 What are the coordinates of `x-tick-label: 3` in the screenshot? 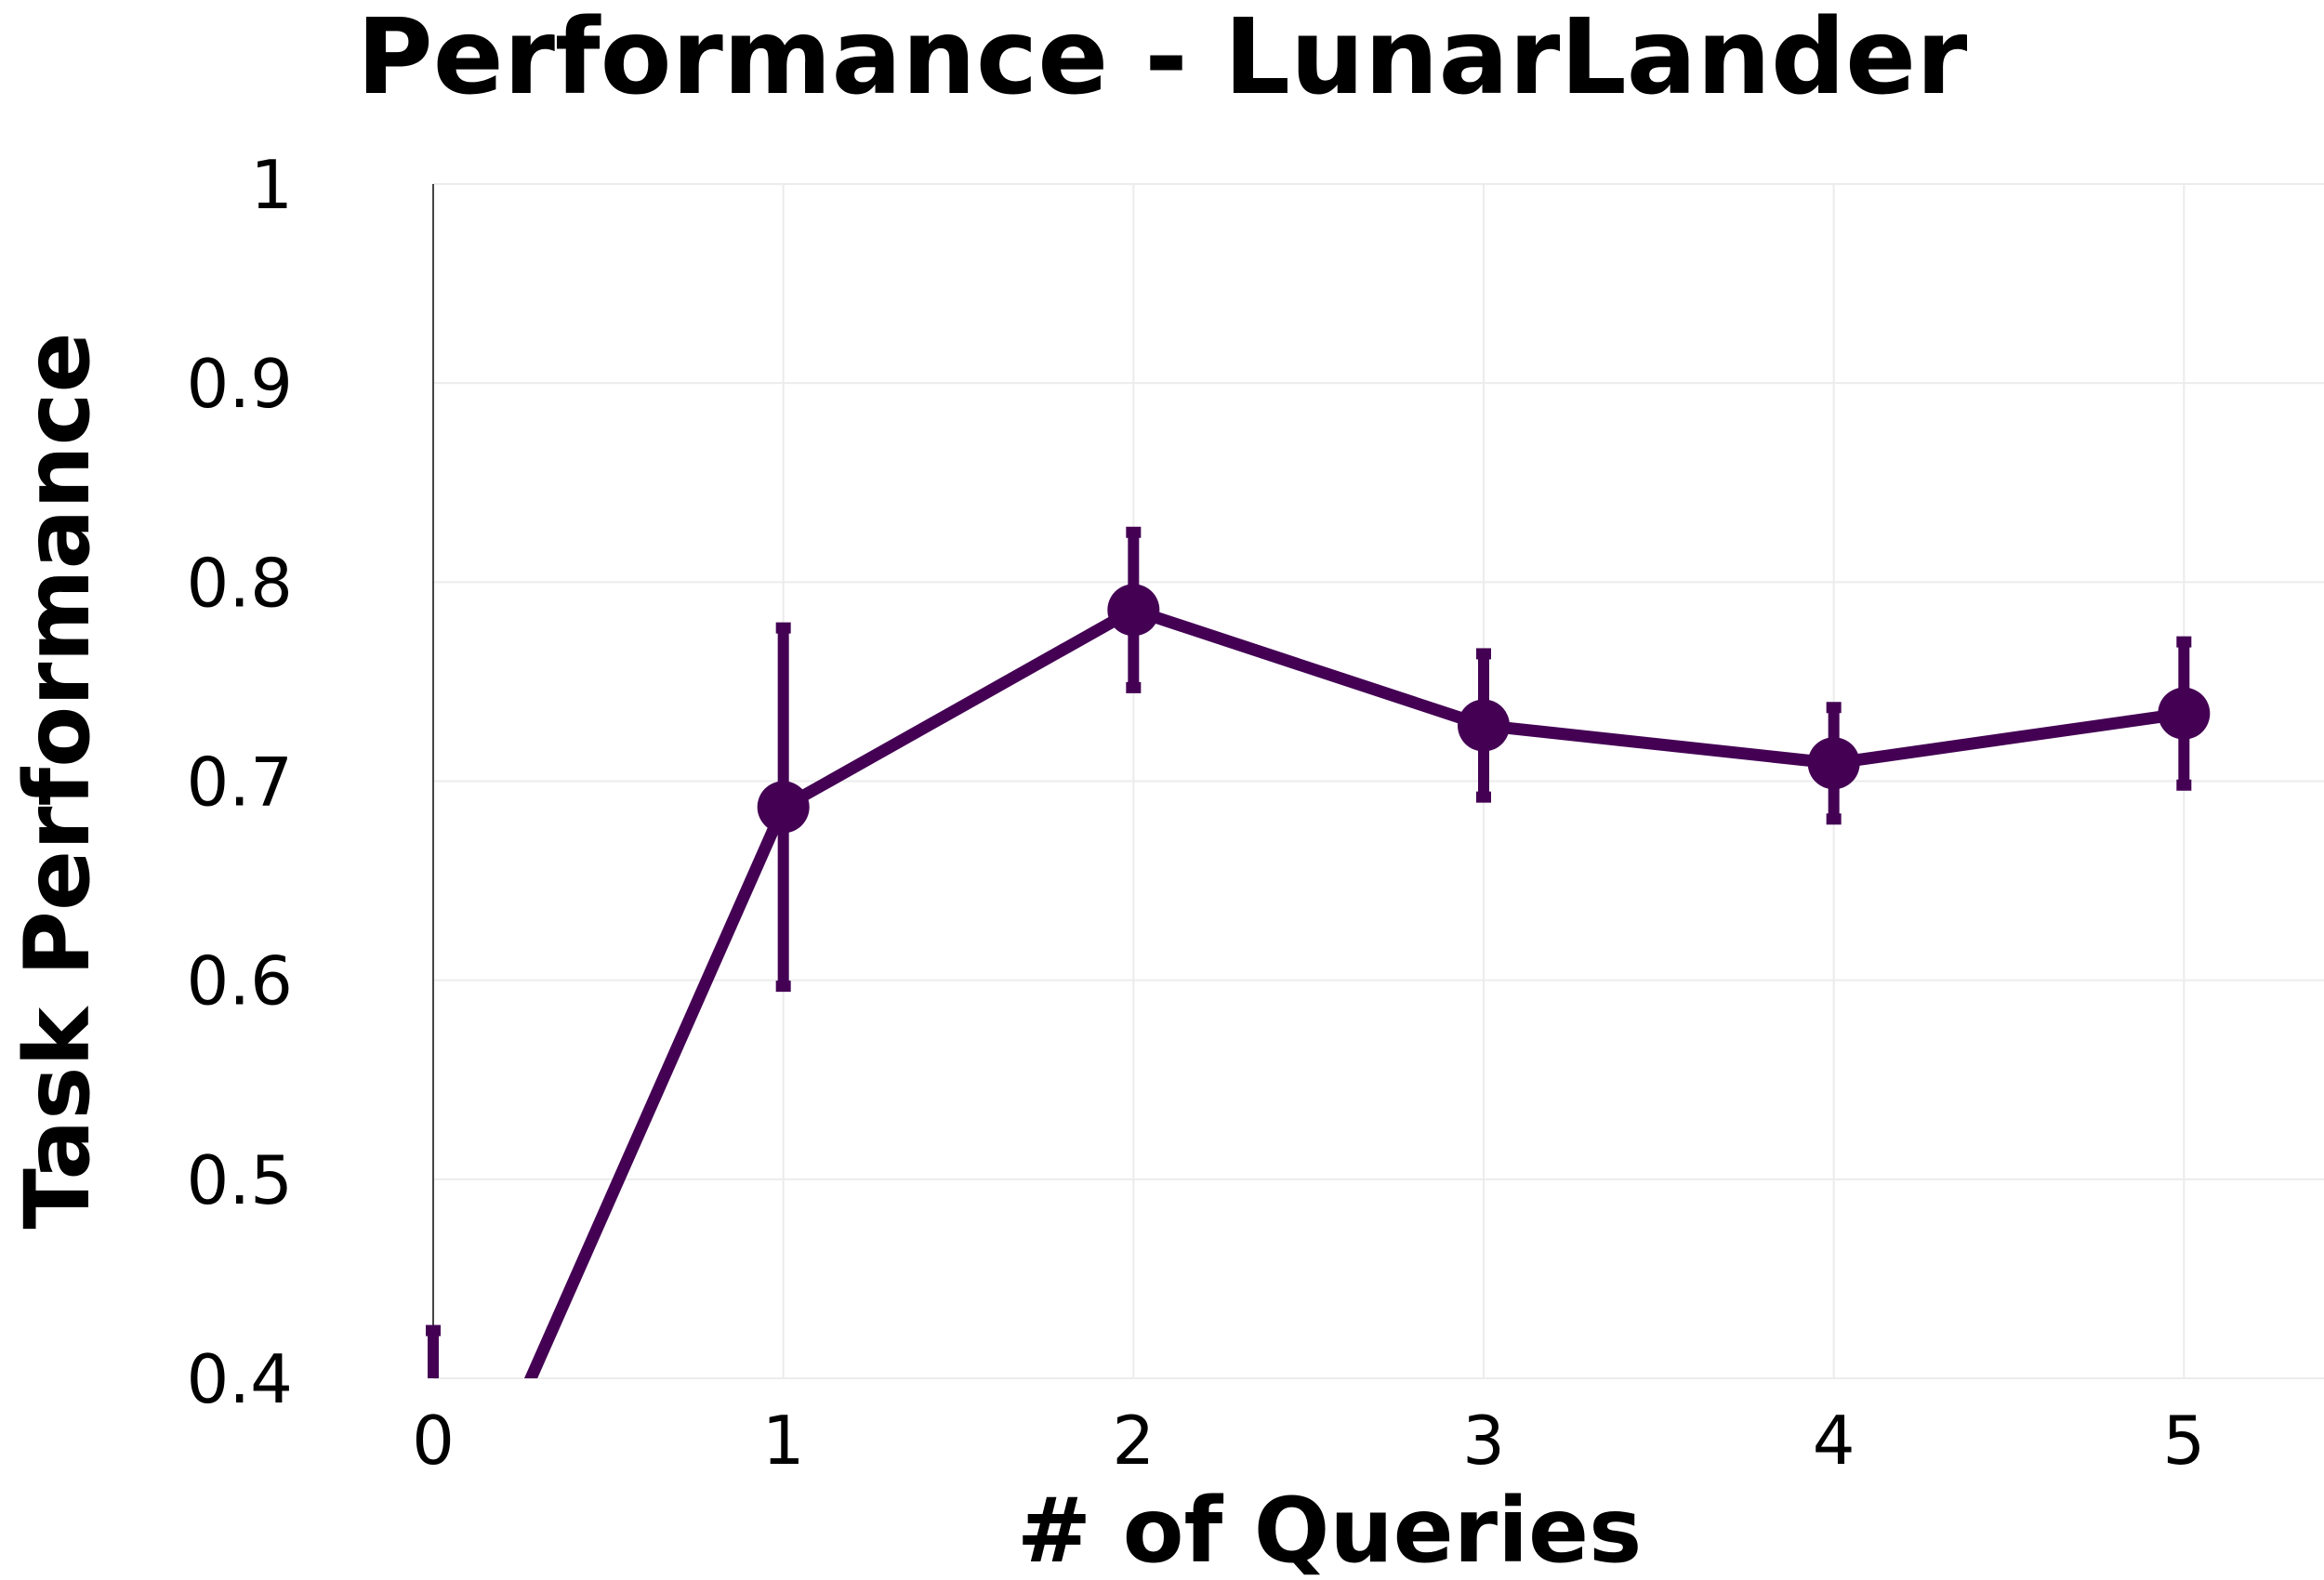 It's located at (1483, 1441).